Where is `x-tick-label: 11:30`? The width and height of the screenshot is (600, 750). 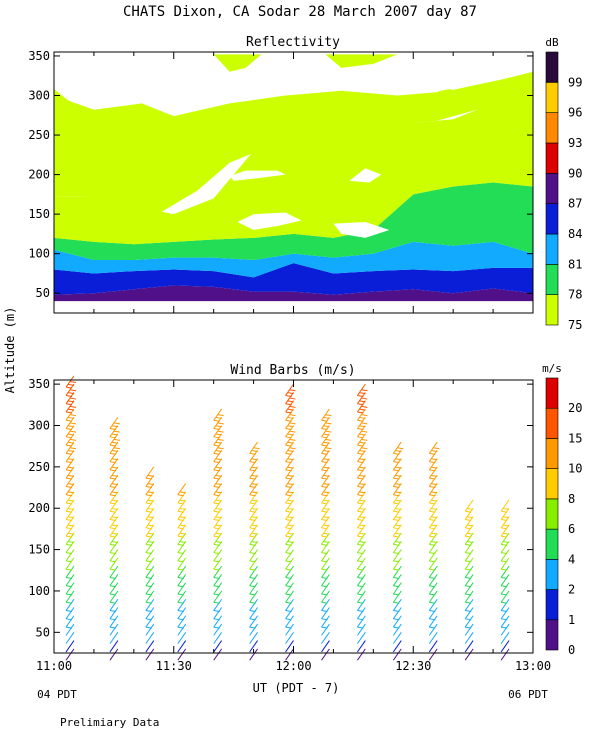 x-tick-label: 11:30 is located at coordinates (174, 666).